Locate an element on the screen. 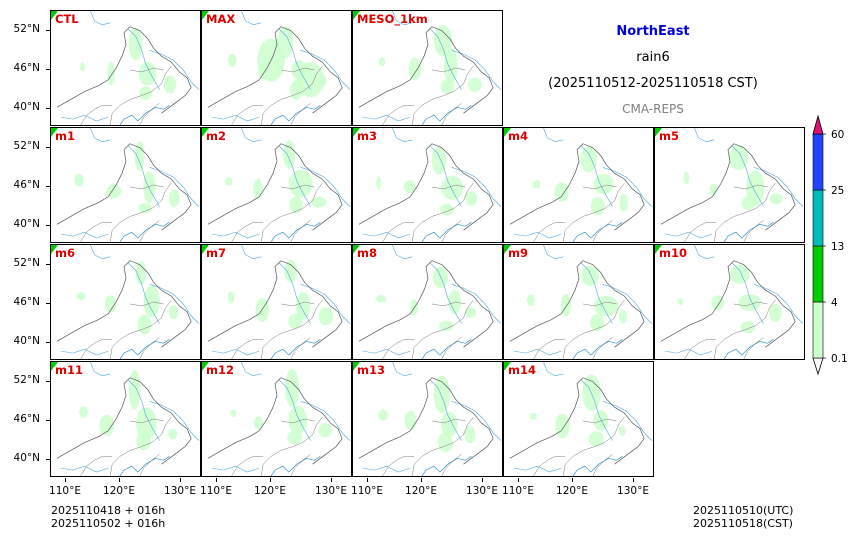  system-title: CMA-REPS is located at coordinates (653, 109).